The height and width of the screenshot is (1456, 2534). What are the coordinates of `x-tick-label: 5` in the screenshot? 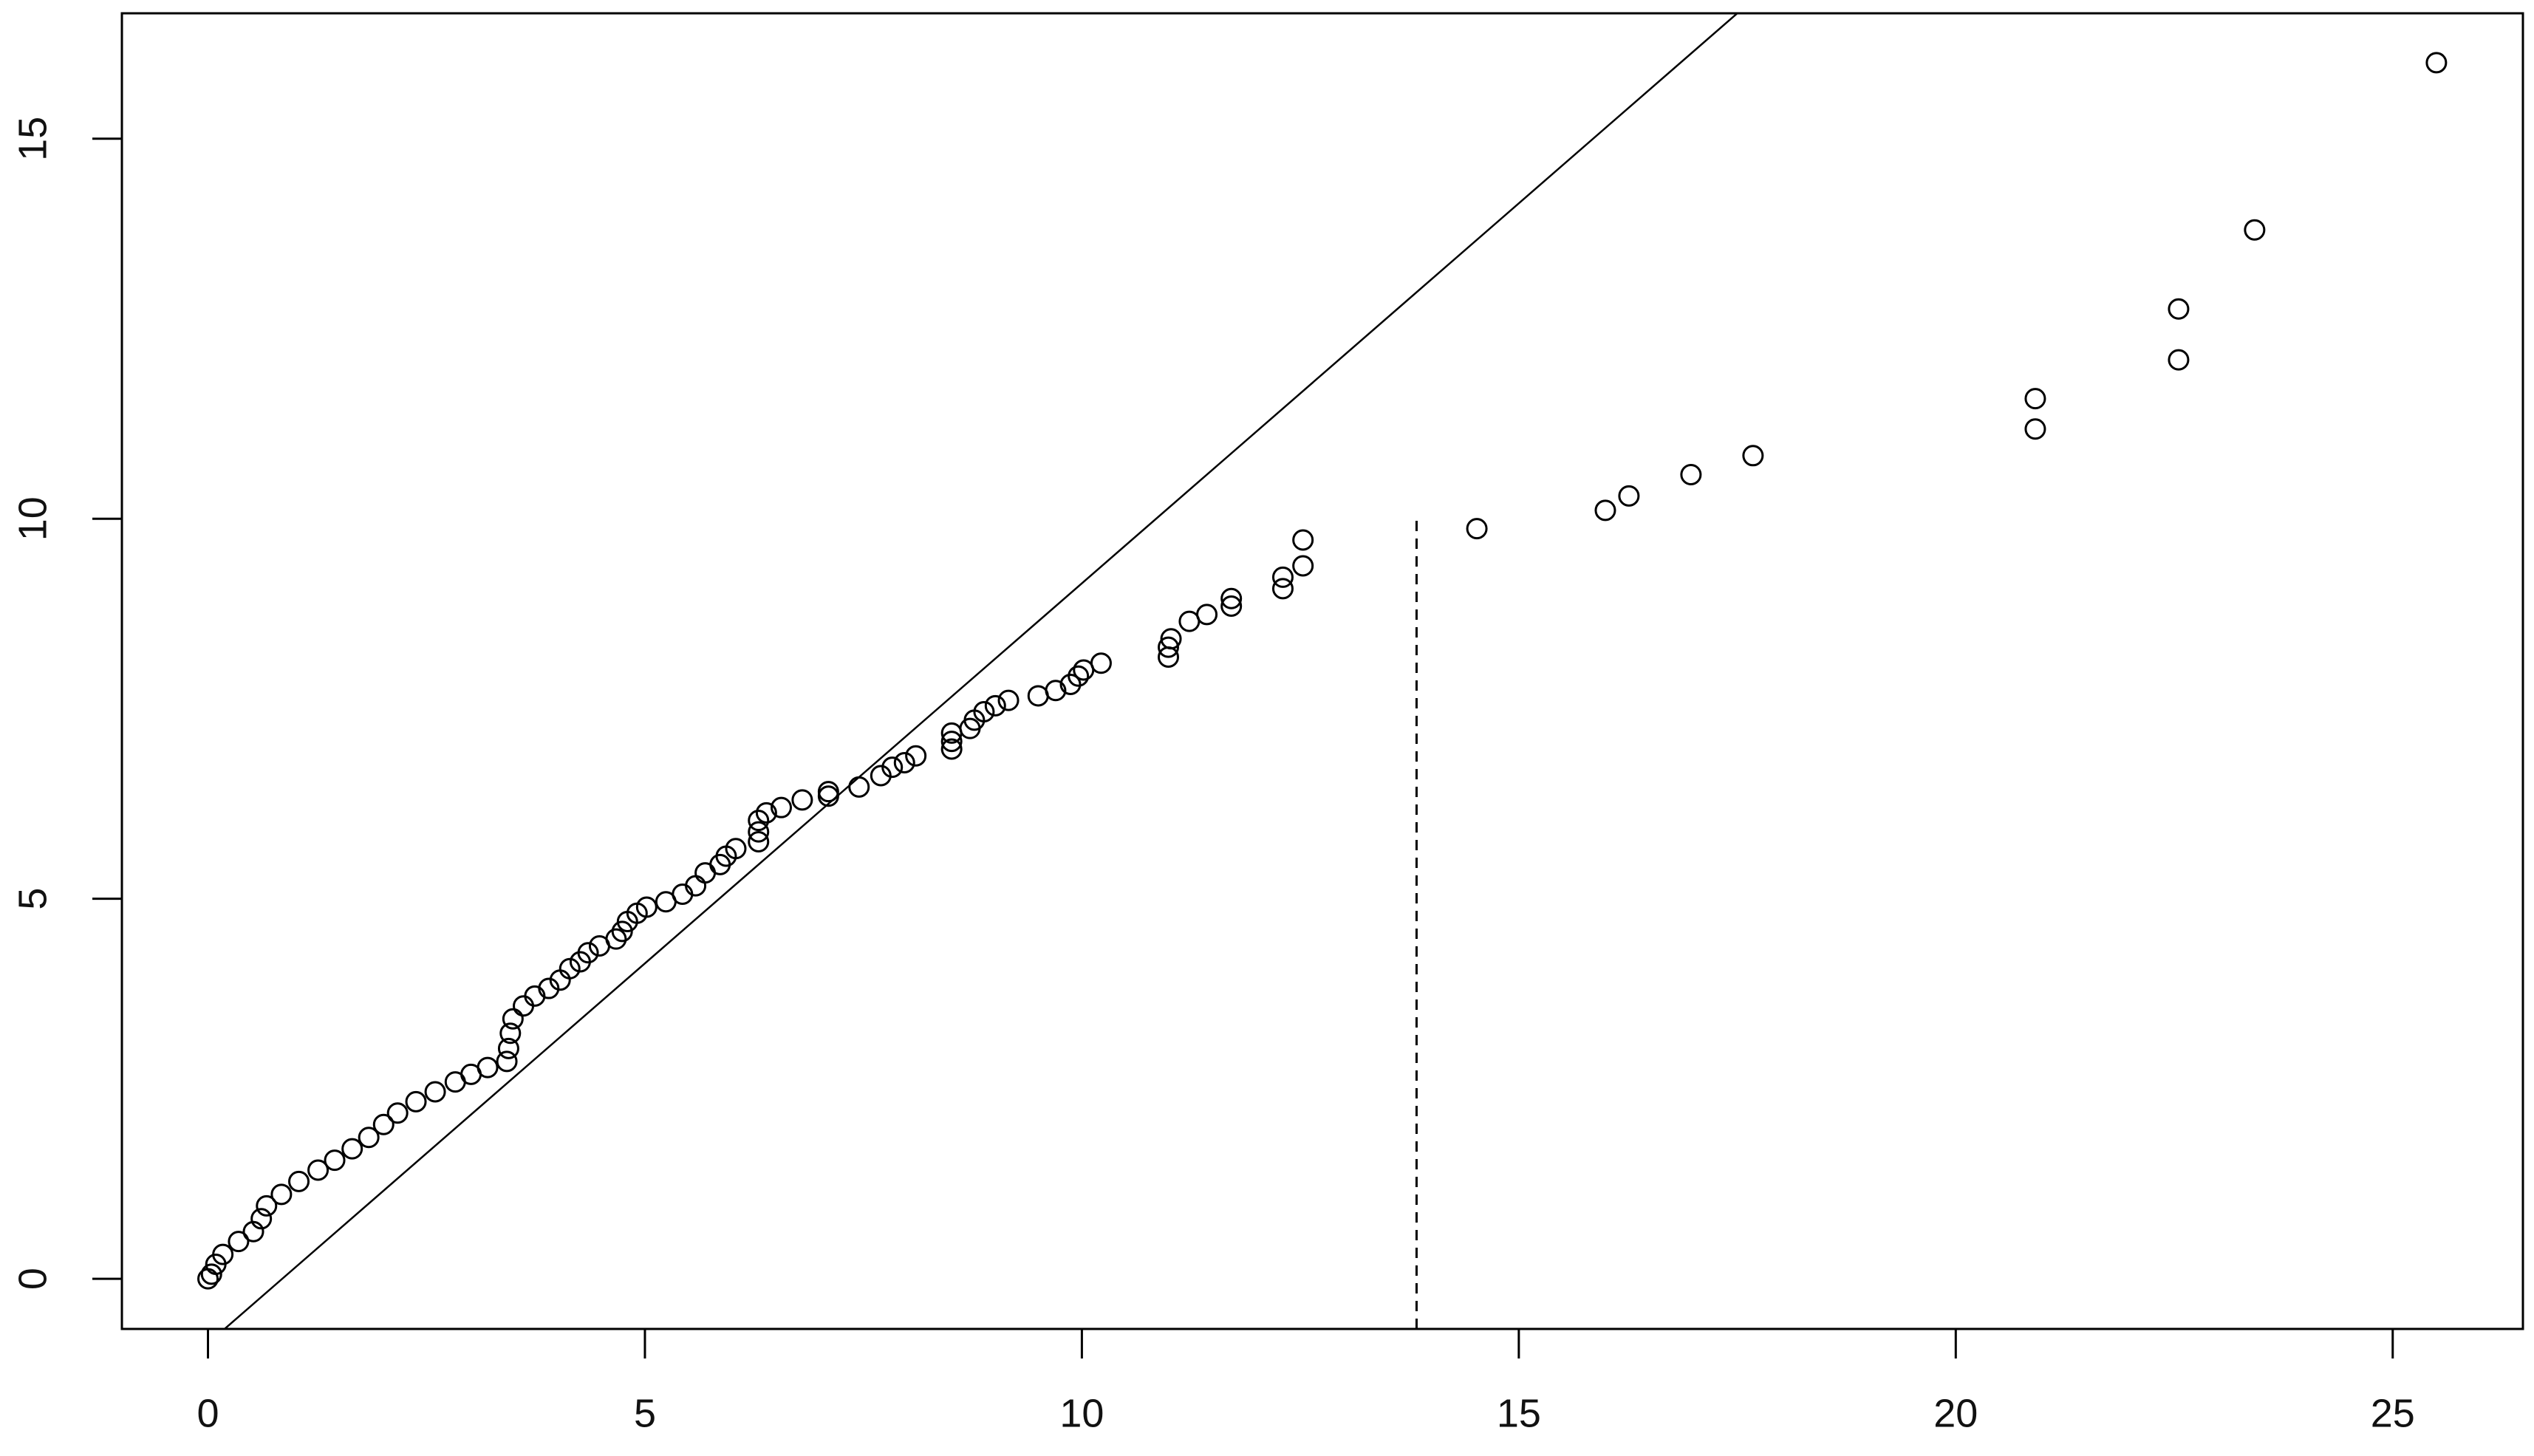 It's located at (645, 1413).